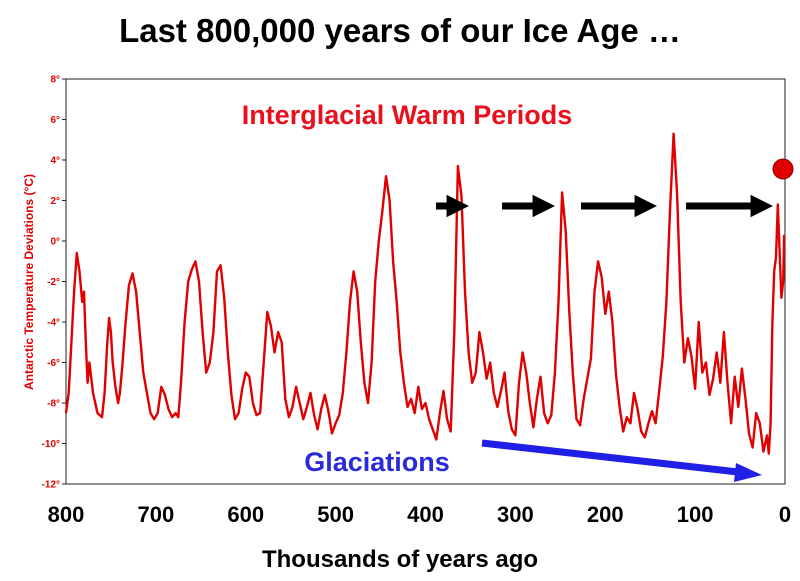 This screenshot has height=581, width=800. Describe the element at coordinates (407, 115) in the screenshot. I see `interglacial-label: Interglacial Warm Periods` at that location.